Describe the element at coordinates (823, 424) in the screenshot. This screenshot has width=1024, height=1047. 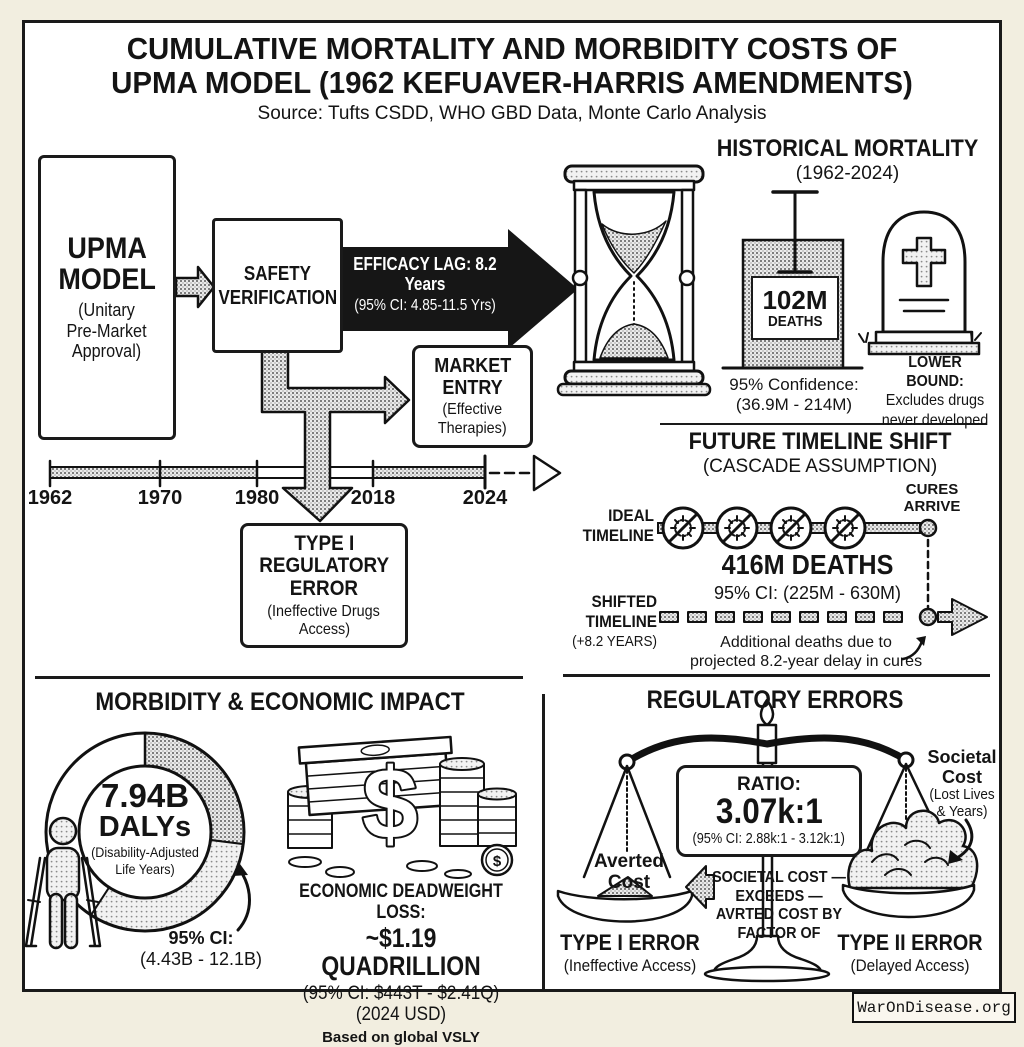
I see `divider-right-mid` at that location.